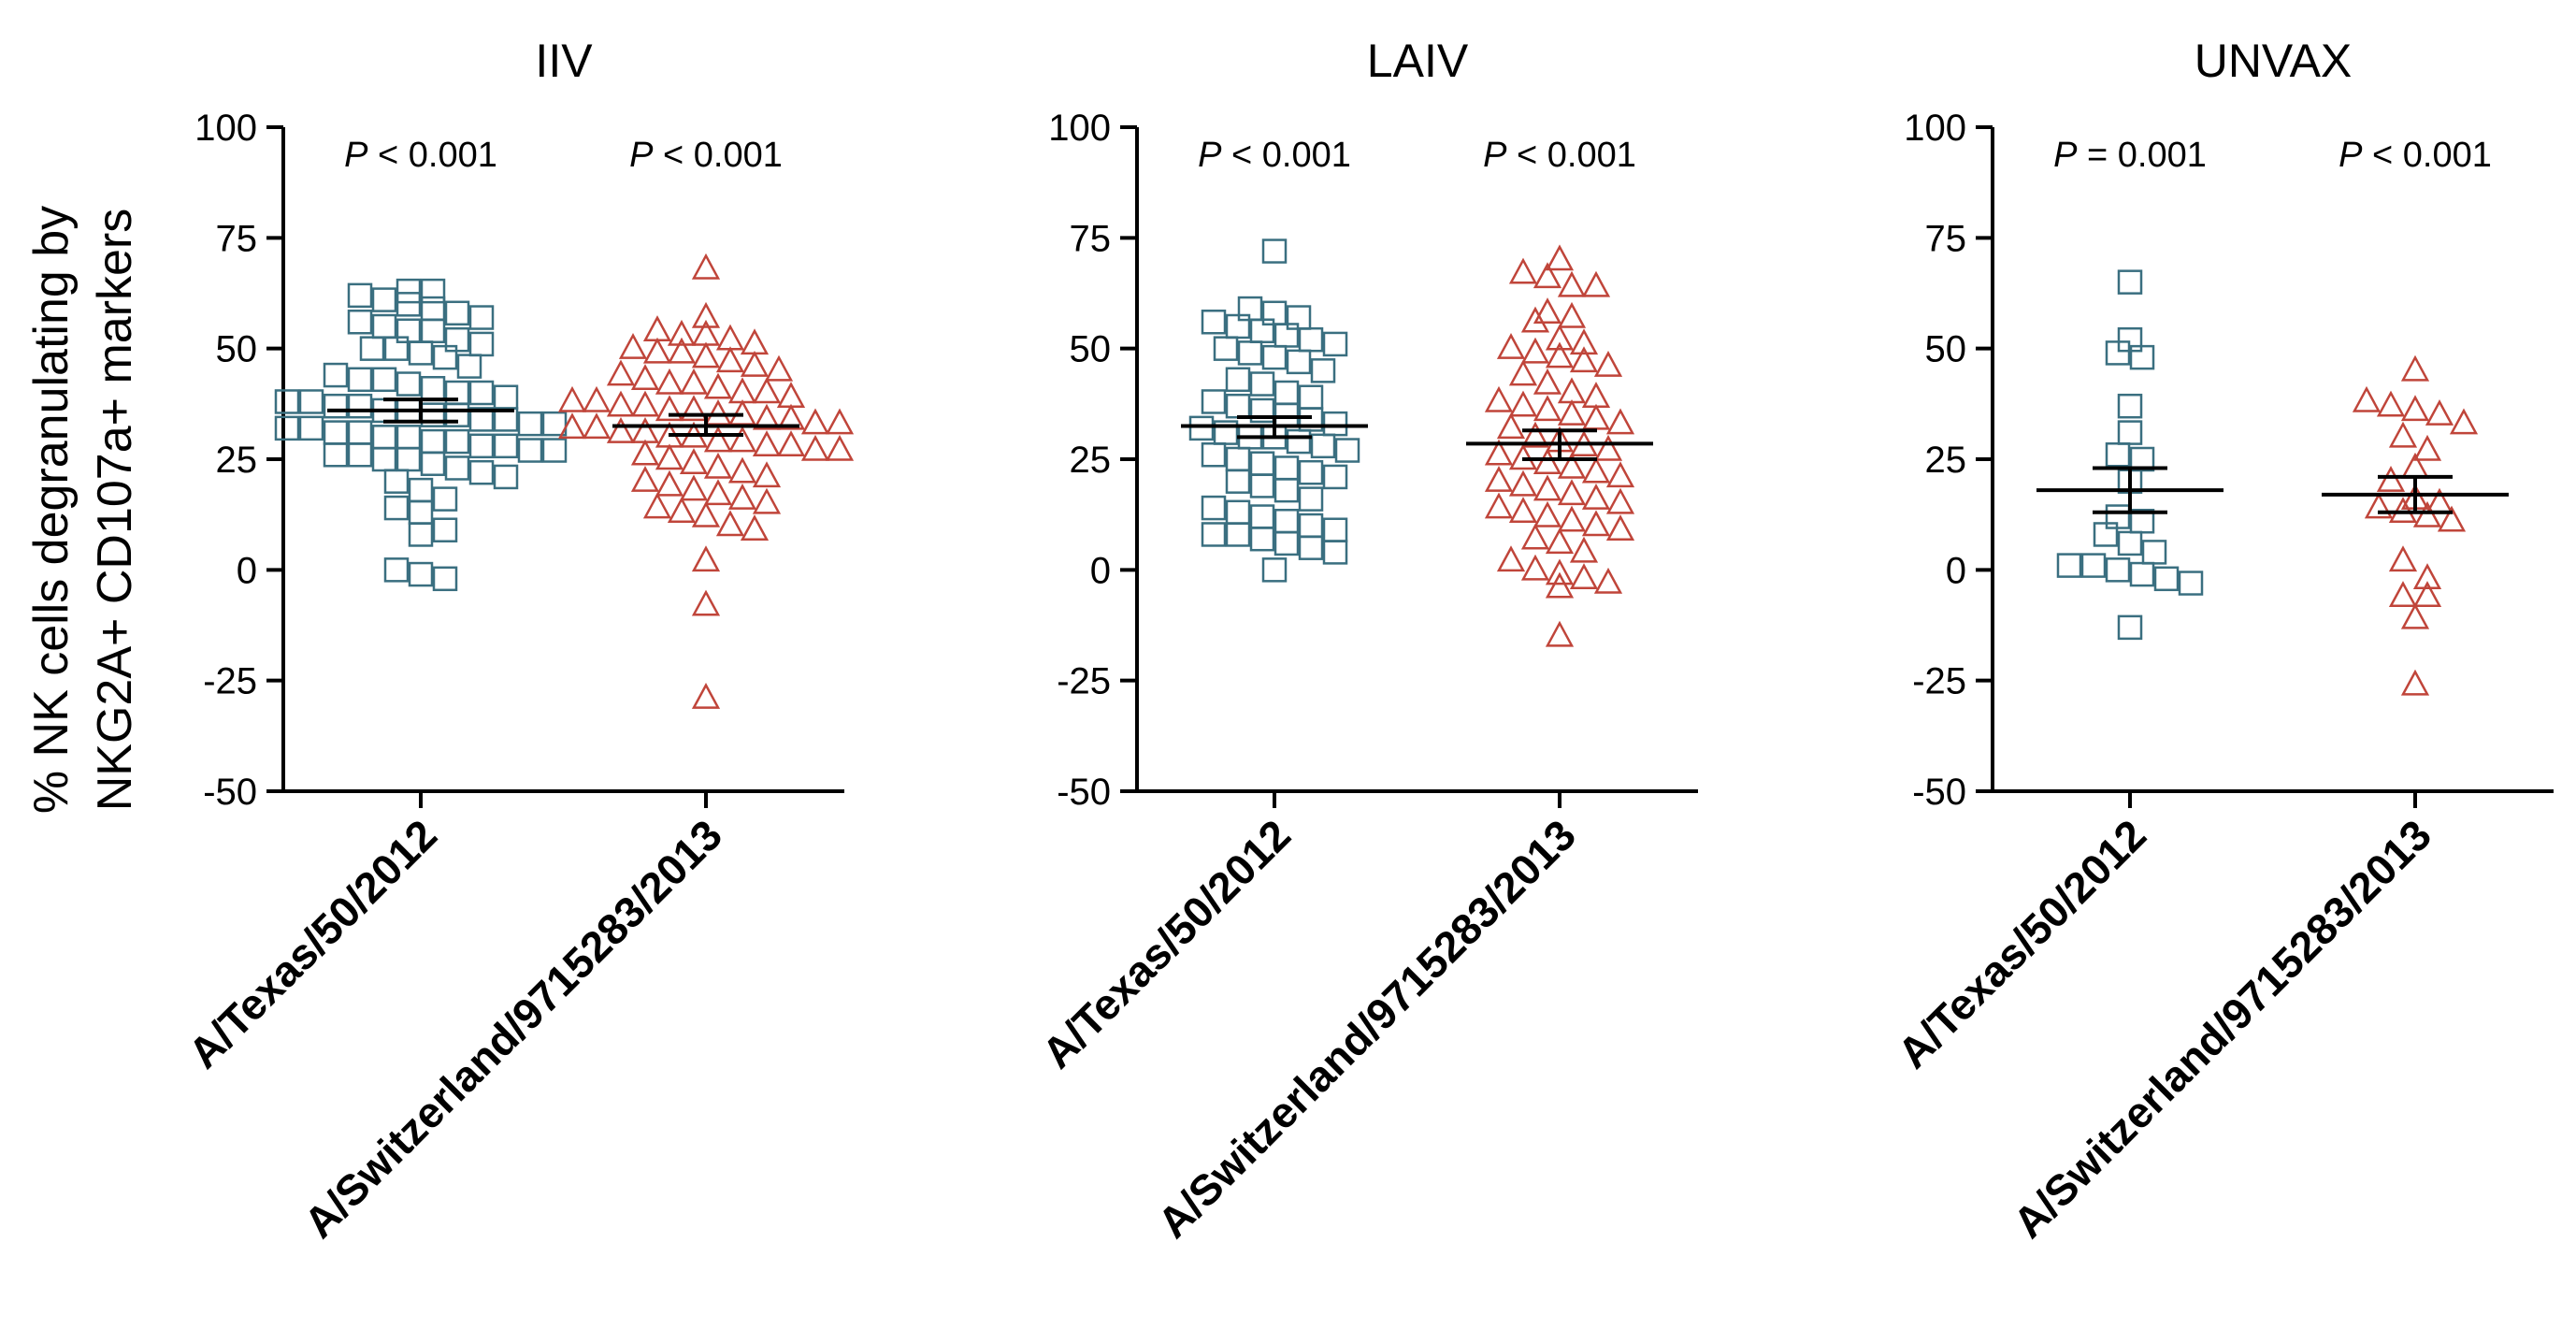 The height and width of the screenshot is (1329, 2576). I want to click on y-tick-label: 100, so click(1080, 129).